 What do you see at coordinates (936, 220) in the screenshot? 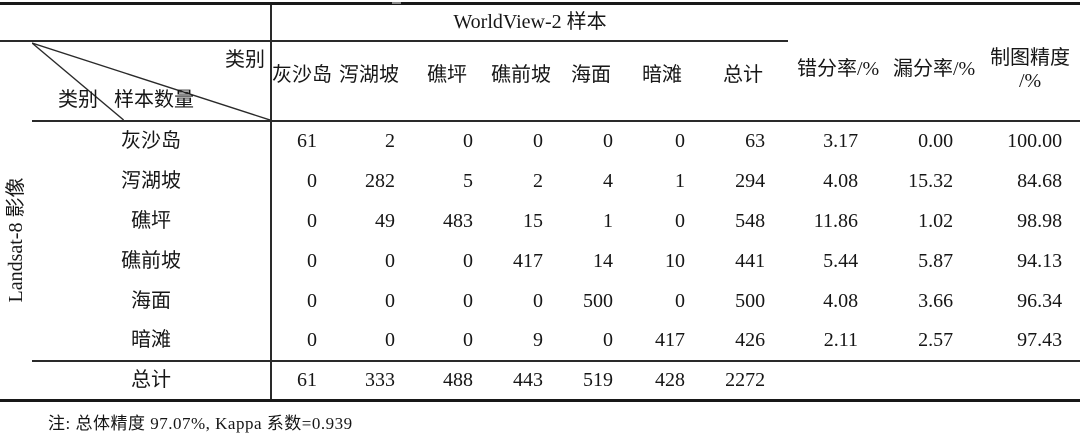
I see `metric-cell: 1.02` at bounding box center [936, 220].